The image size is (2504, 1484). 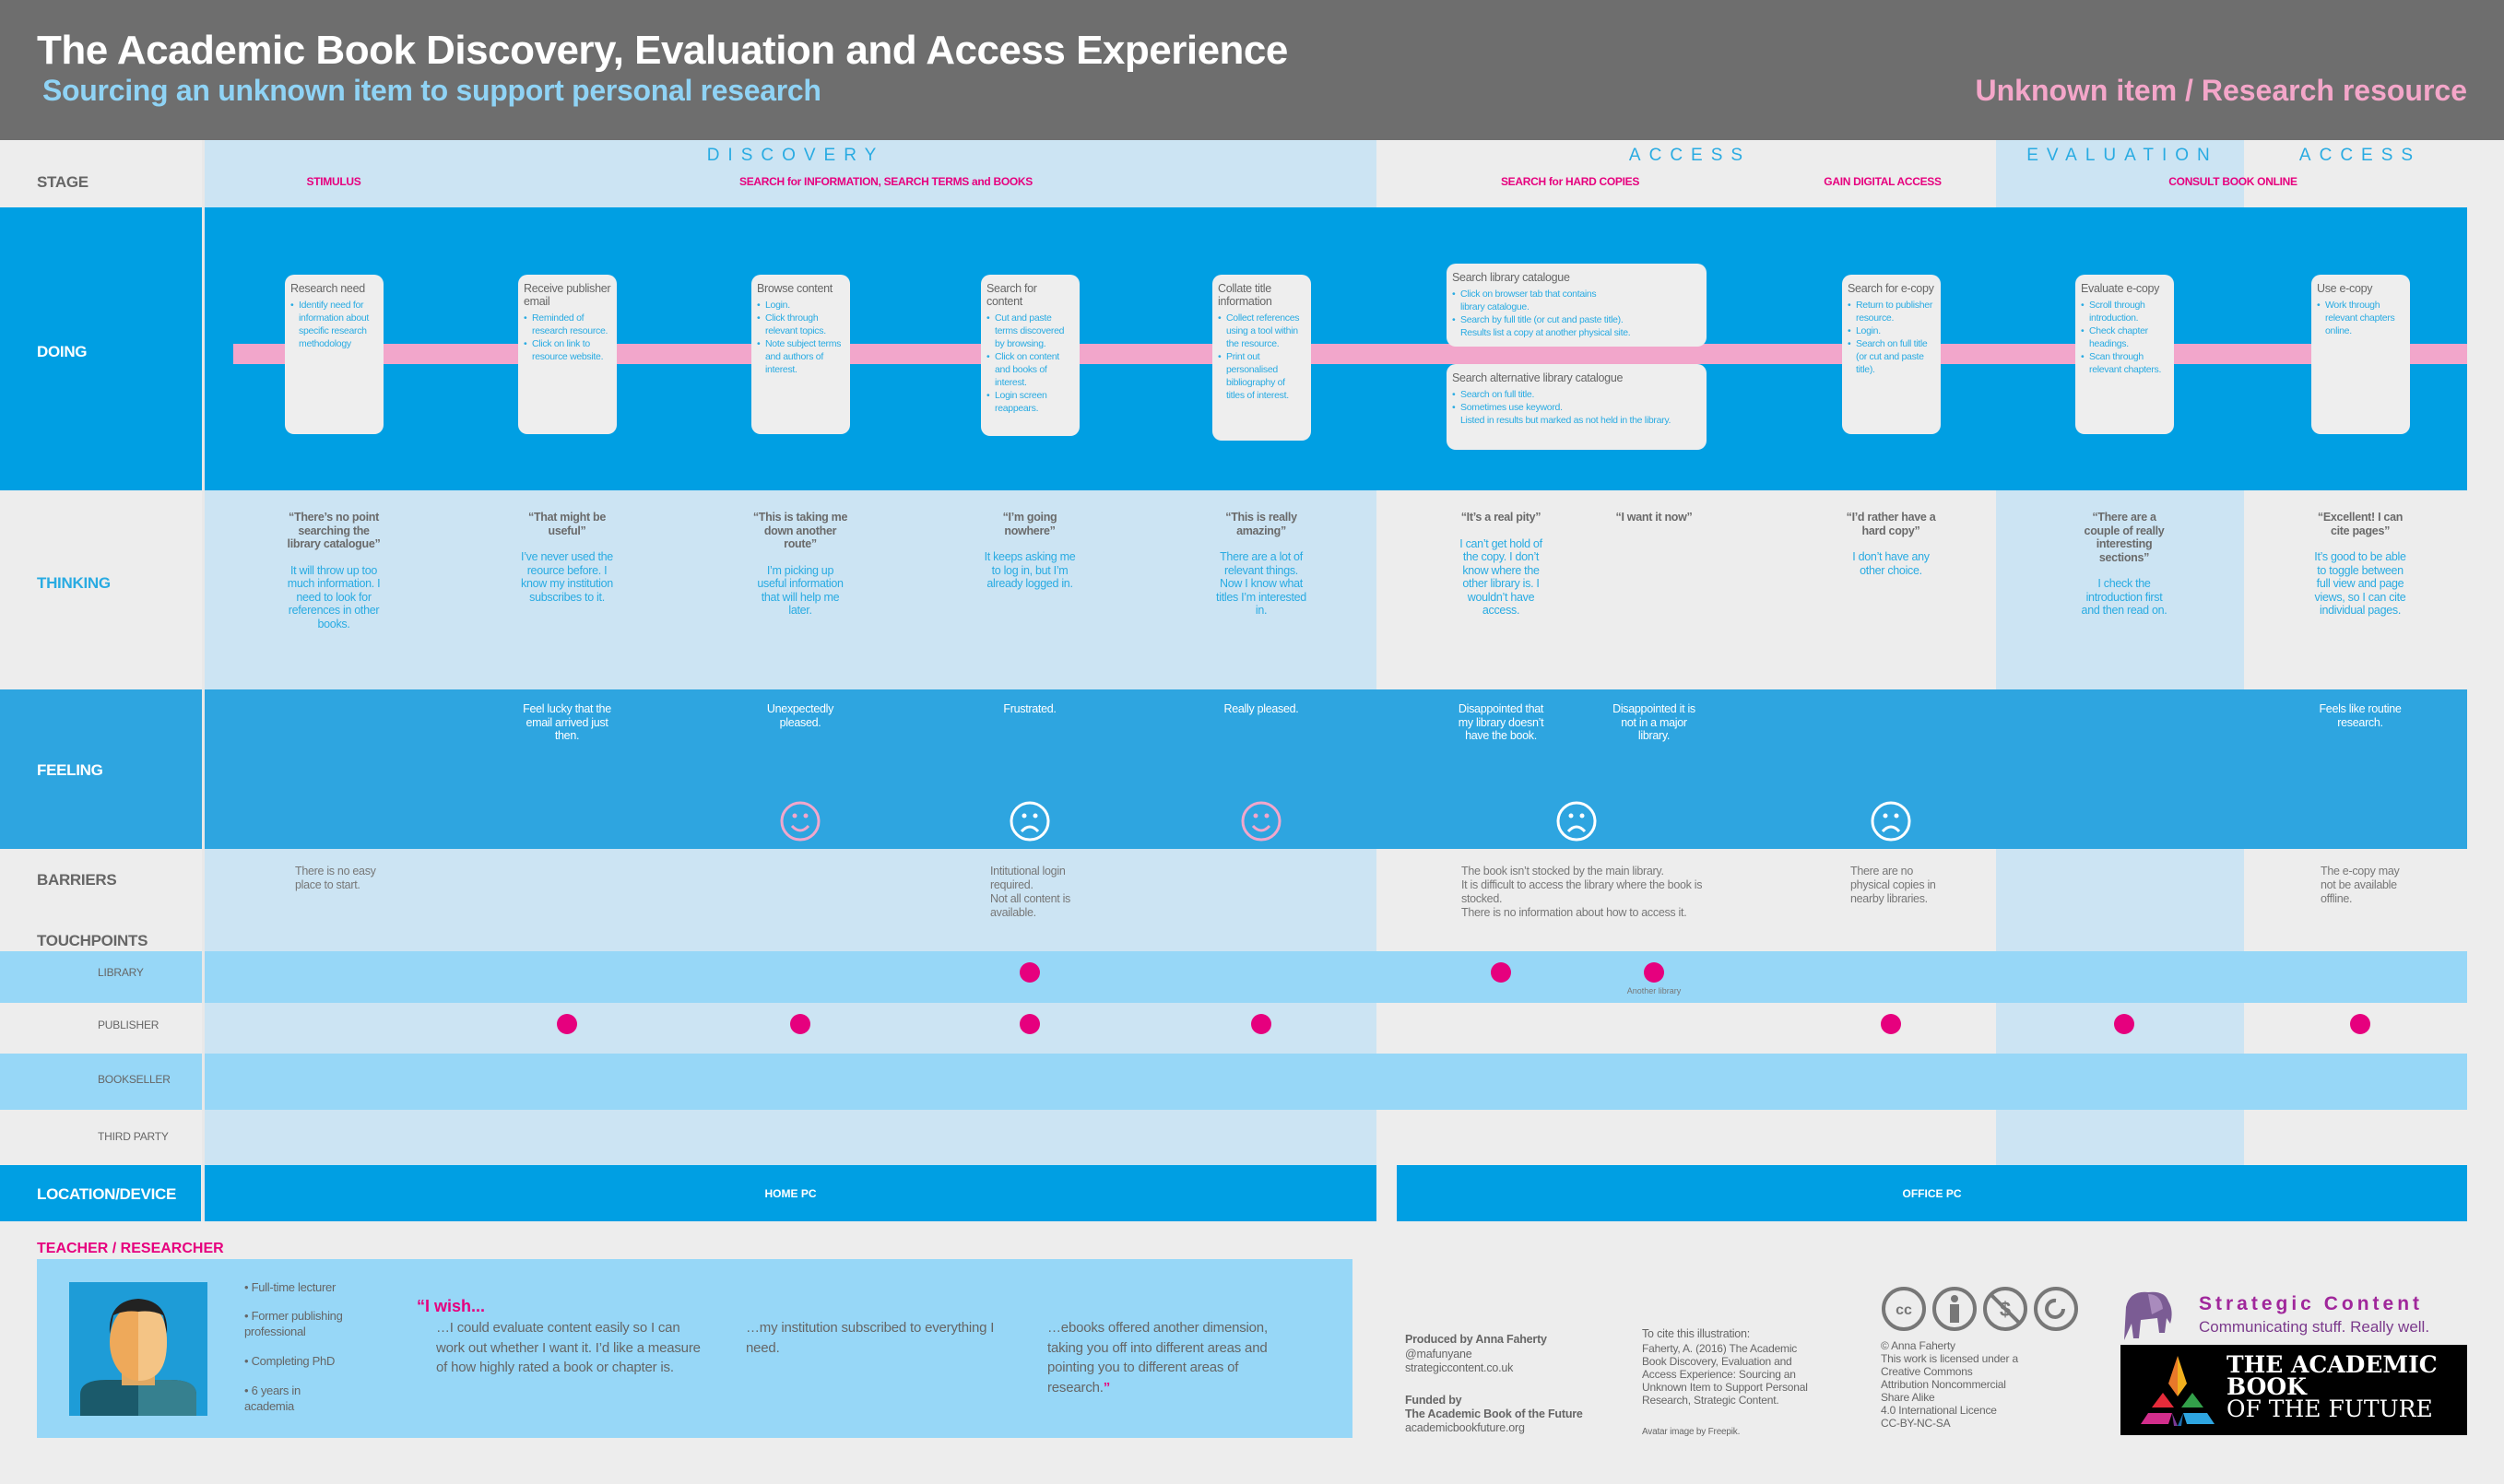 What do you see at coordinates (290, 1287) in the screenshot?
I see `persona-fact: • Full-time lecturer` at bounding box center [290, 1287].